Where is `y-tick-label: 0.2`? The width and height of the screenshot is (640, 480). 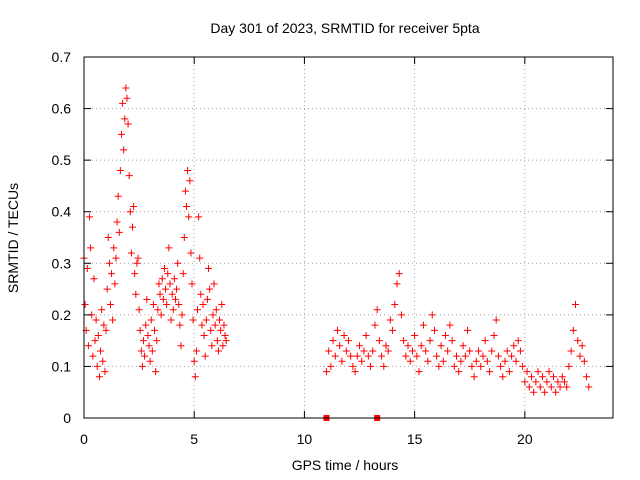
y-tick-label: 0.2 is located at coordinates (62, 315).